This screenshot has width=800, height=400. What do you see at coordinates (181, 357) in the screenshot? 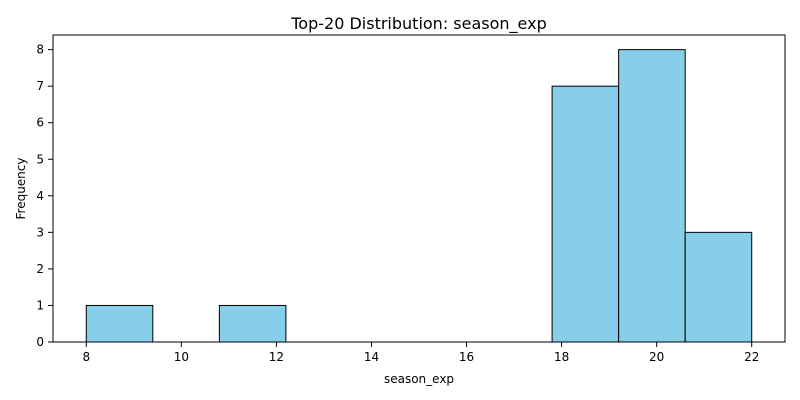
I see `x-tick-label-1: 10` at bounding box center [181, 357].